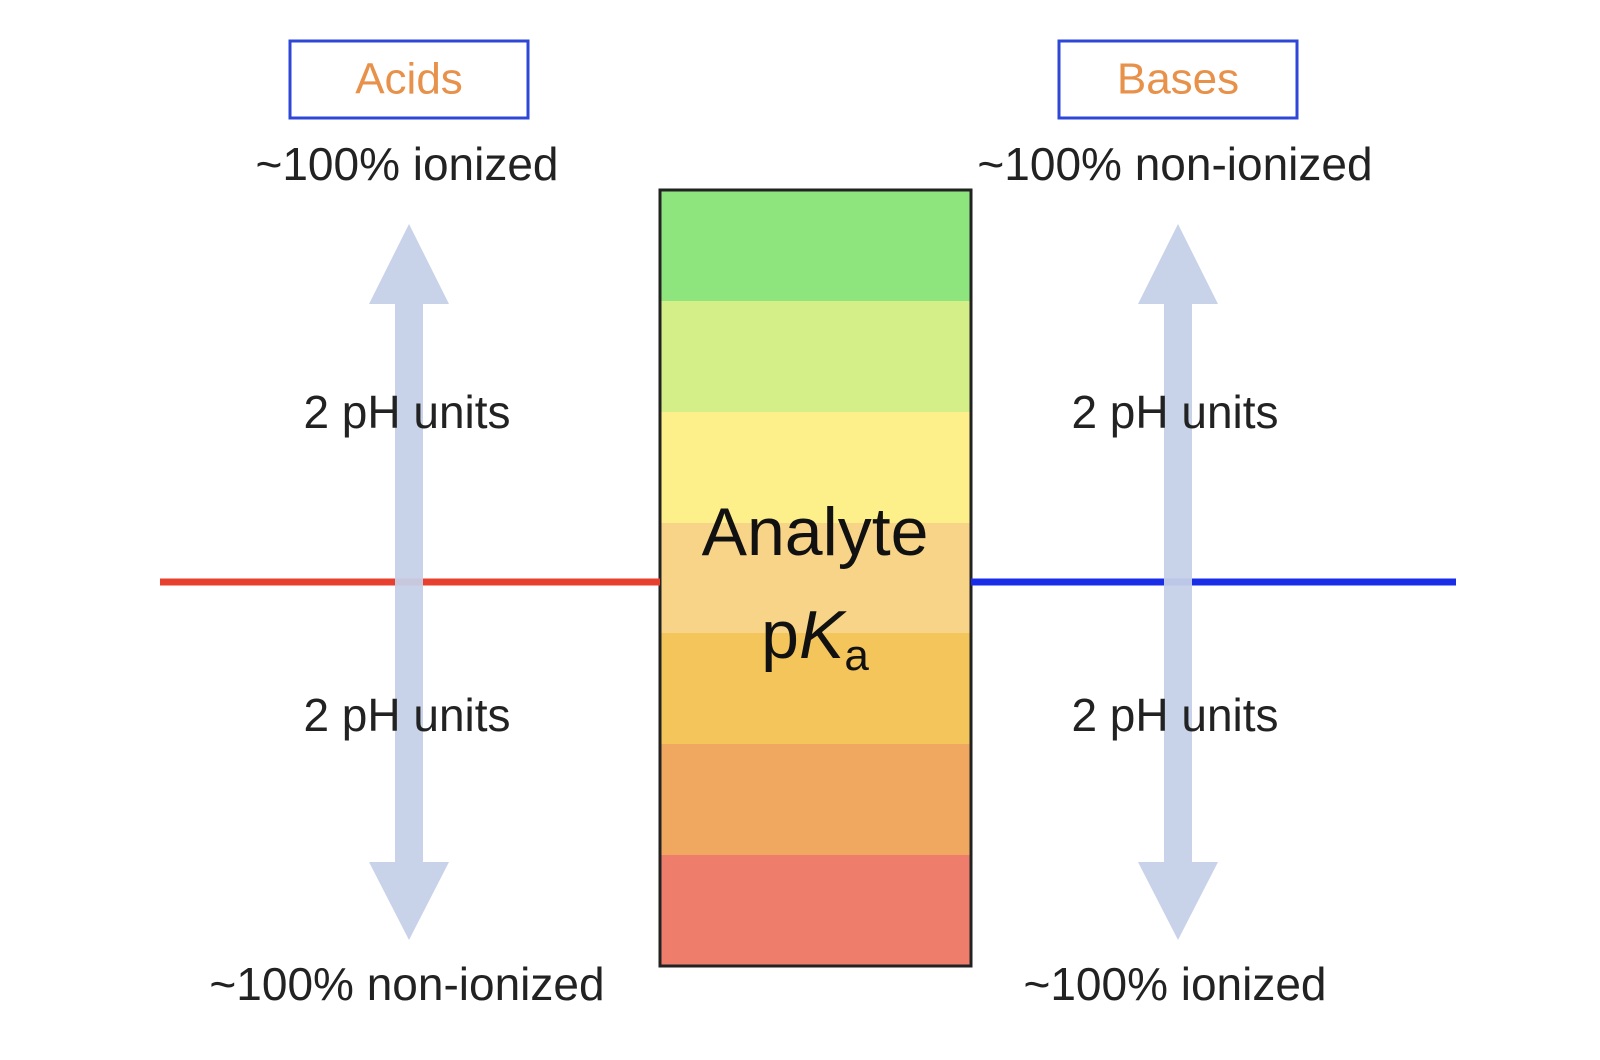  I want to click on acids-top: ~100% ionized, so click(406, 164).